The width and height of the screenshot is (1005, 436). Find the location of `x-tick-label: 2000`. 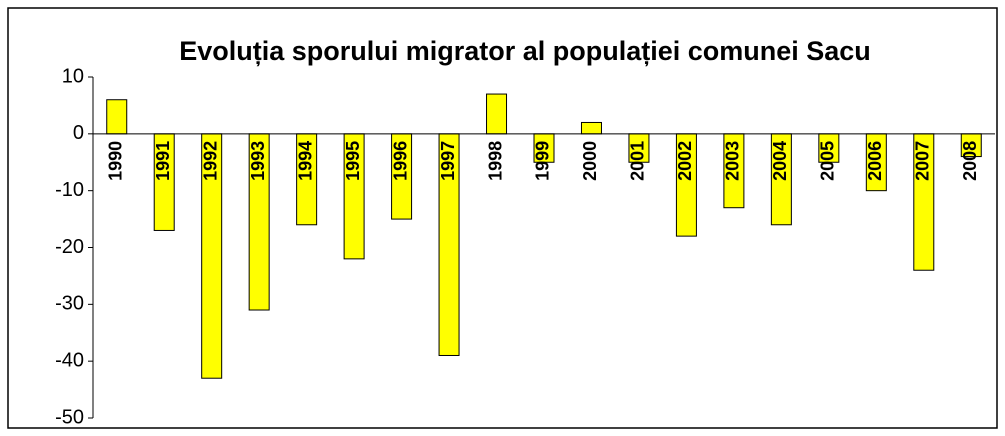

x-tick-label: 2000 is located at coordinates (590, 161).